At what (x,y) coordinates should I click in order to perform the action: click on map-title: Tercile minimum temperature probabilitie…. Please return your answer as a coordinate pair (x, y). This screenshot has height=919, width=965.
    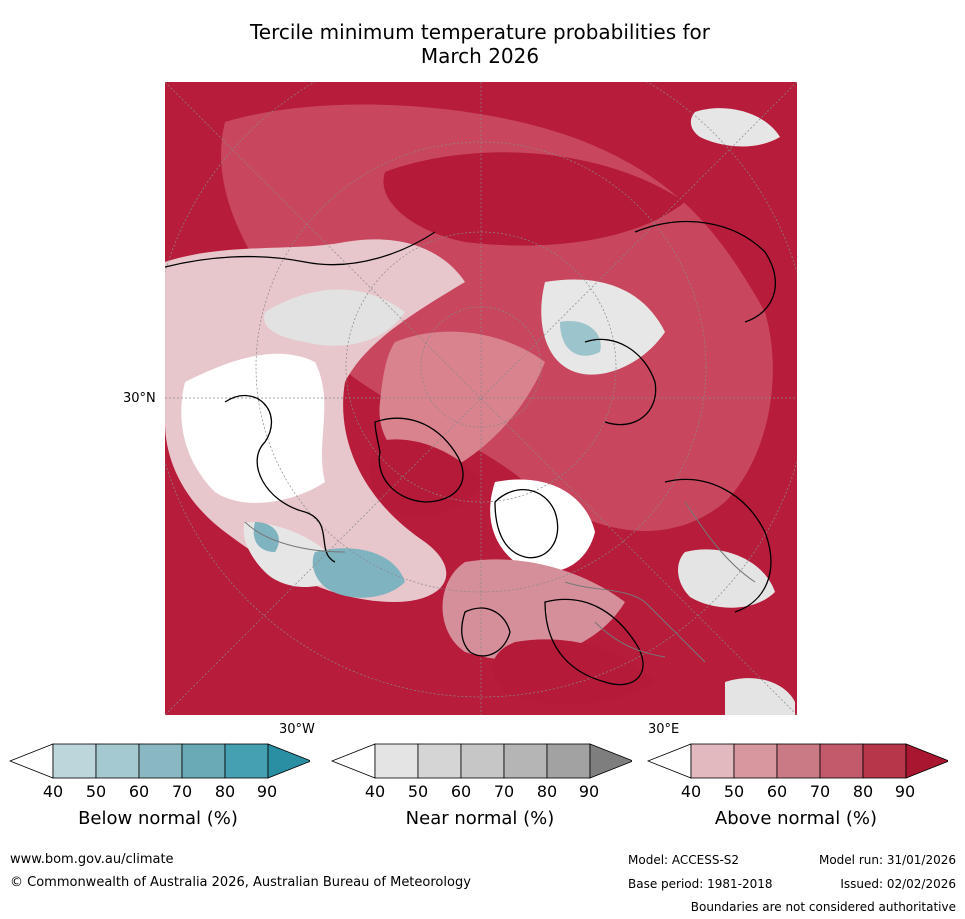
    Looking at the image, I should click on (480, 44).